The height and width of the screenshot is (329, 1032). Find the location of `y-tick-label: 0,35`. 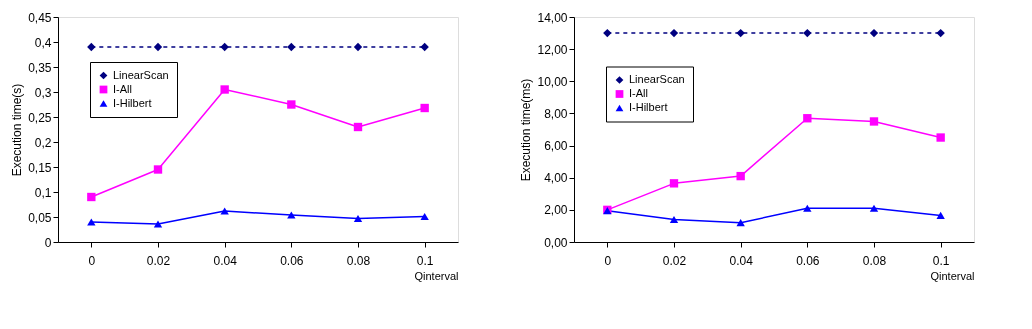

y-tick-label: 0,35 is located at coordinates (40, 67).